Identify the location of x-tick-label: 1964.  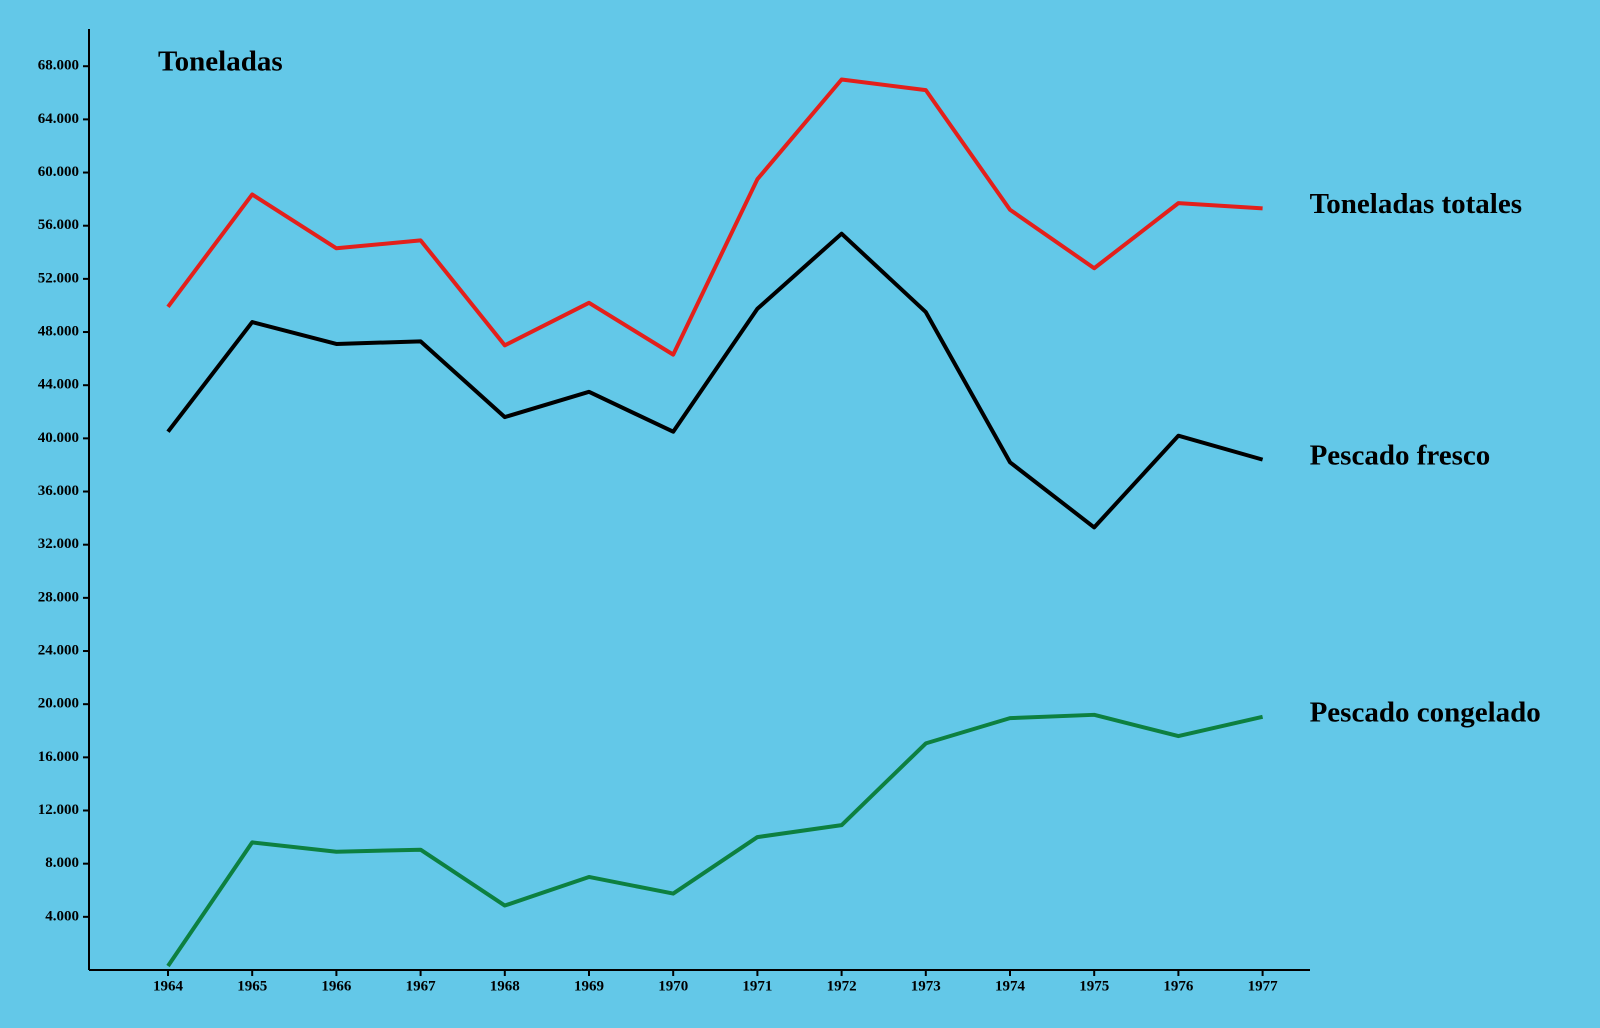
(168, 986).